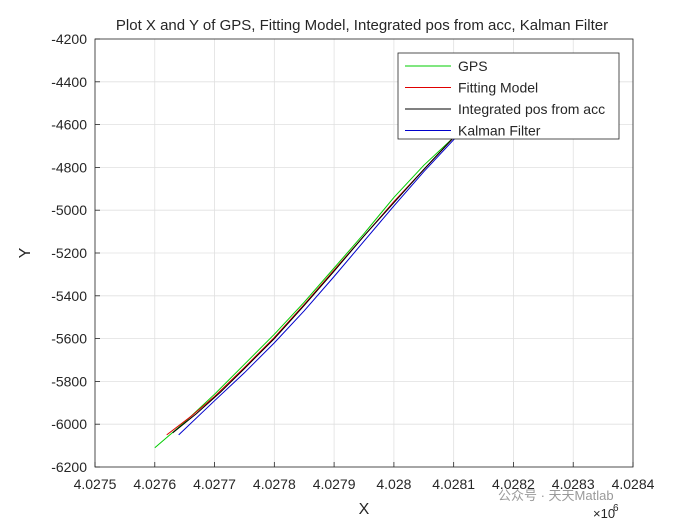 Image resolution: width=700 pixels, height=525 pixels. I want to click on x-tick-label: 4.0281, so click(453, 484).